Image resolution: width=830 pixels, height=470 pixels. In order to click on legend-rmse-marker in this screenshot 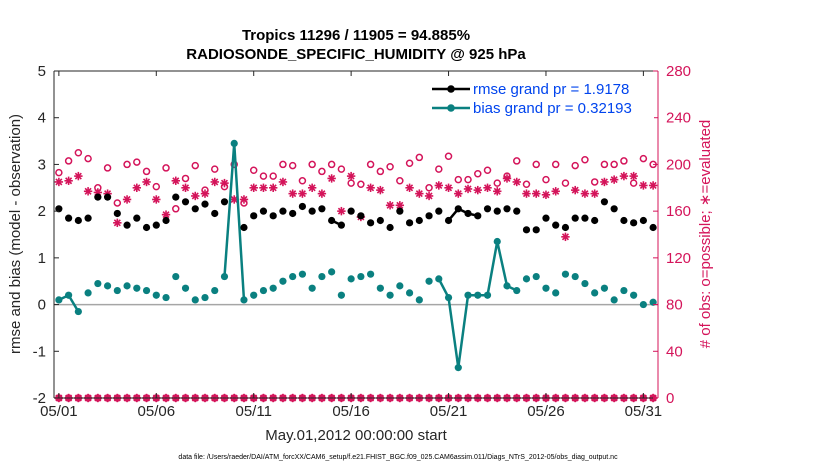, I will do `click(451, 89)`.